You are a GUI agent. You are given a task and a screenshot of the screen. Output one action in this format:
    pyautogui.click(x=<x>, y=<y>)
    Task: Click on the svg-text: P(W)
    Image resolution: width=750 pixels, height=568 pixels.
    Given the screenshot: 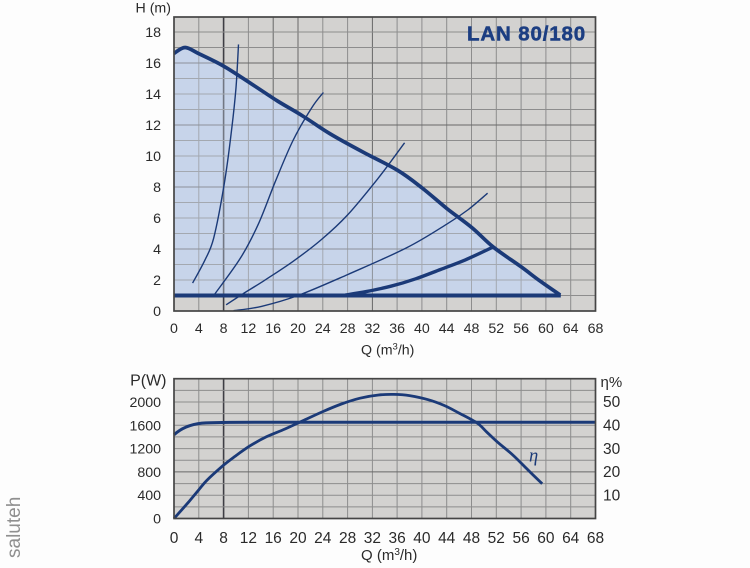 What is the action you would take?
    pyautogui.click(x=148, y=381)
    